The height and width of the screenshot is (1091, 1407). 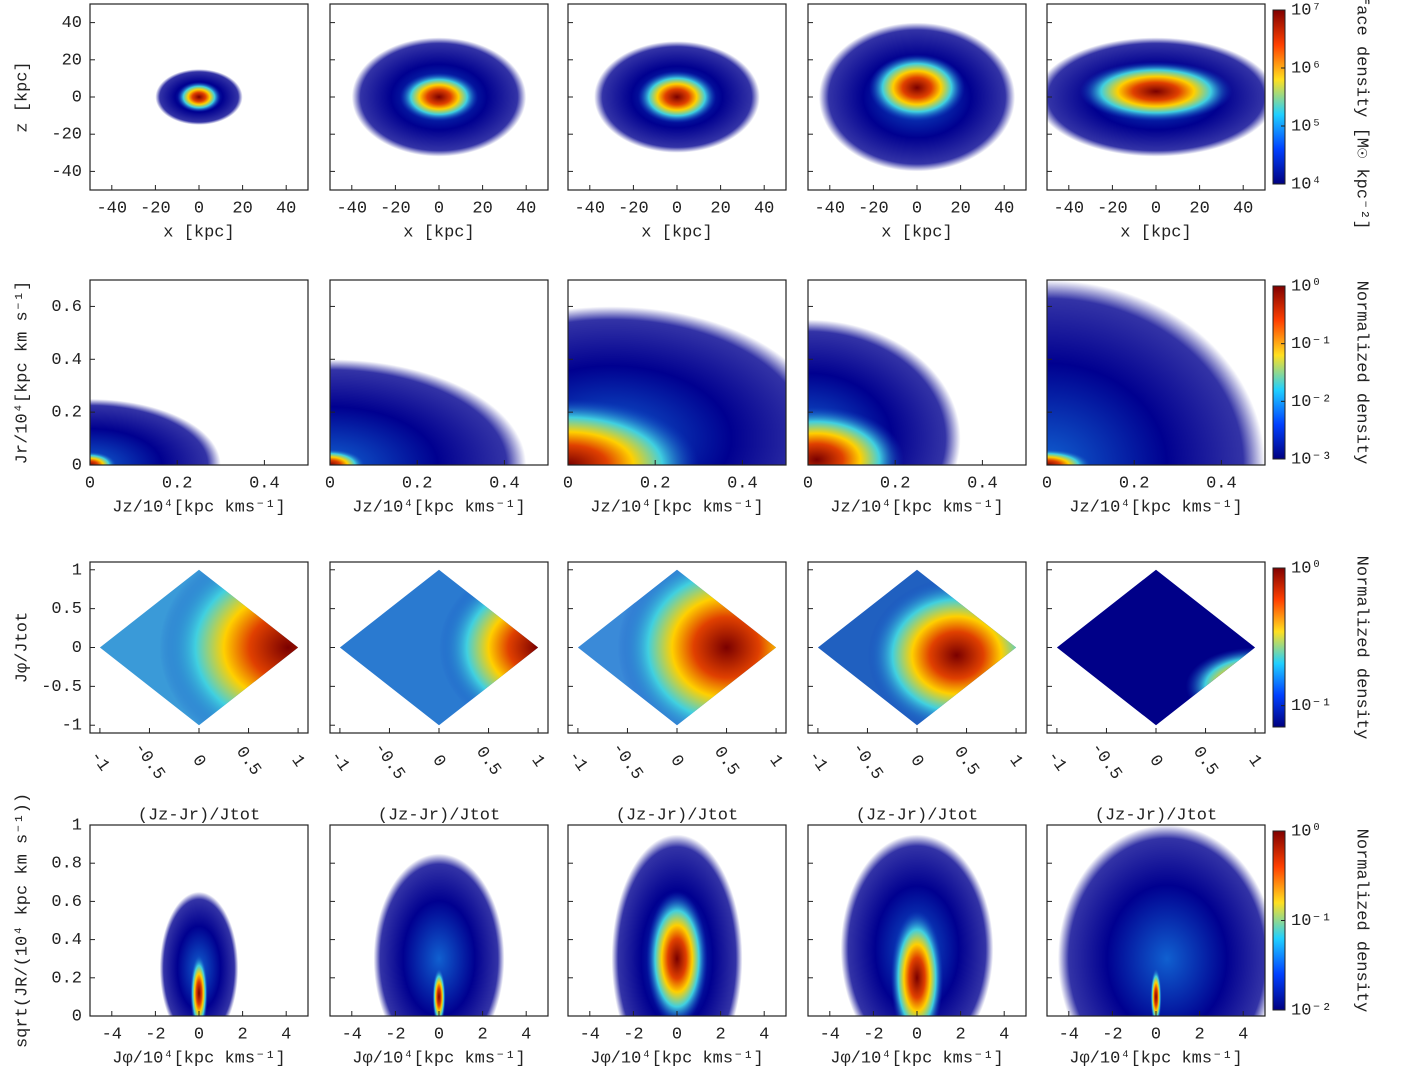 I want to click on colorbar-tick-label: 10⁻², so click(x=1311, y=1010).